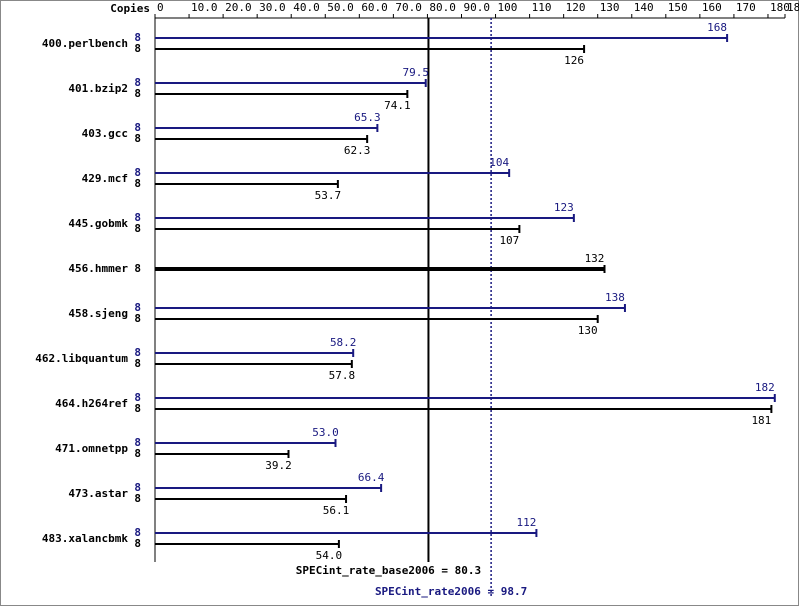 This screenshot has height=606, width=799. What do you see at coordinates (328, 195) in the screenshot?
I see `value-label: 53.7` at bounding box center [328, 195].